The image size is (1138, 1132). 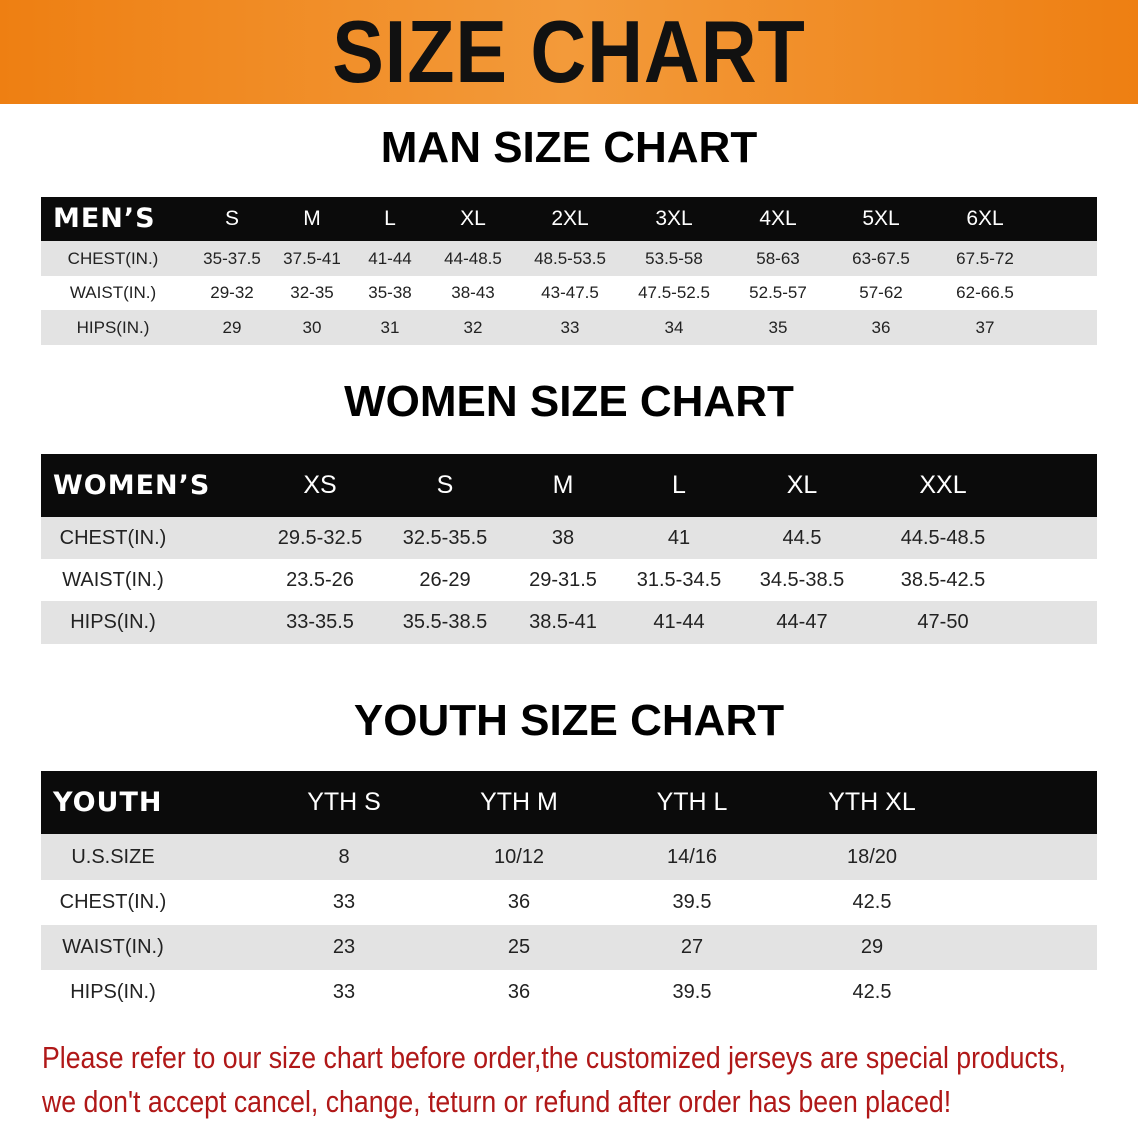 I want to click on table-cell: 38-43, so click(x=473, y=292).